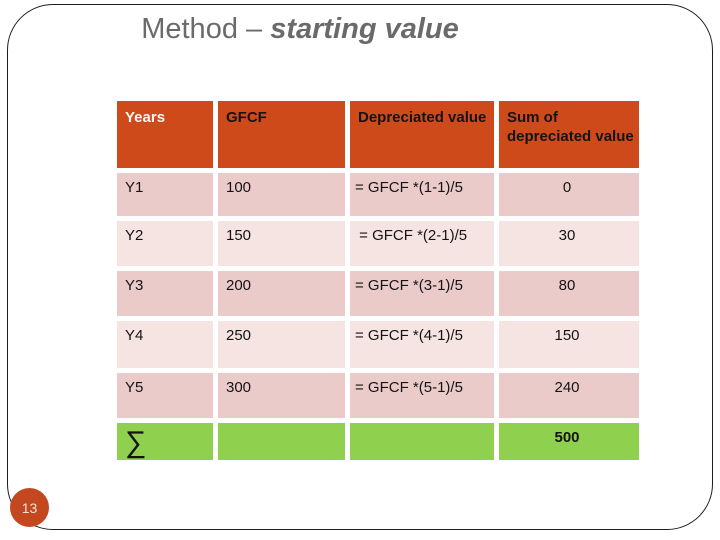  I want to click on cell-sum: 240, so click(569, 395).